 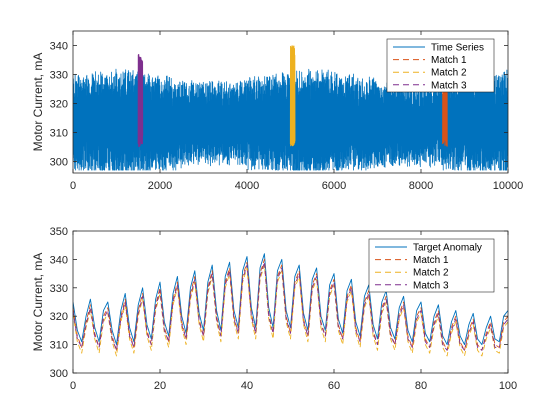 What do you see at coordinates (59, 232) in the screenshot?
I see `y-tick-label: 350` at bounding box center [59, 232].